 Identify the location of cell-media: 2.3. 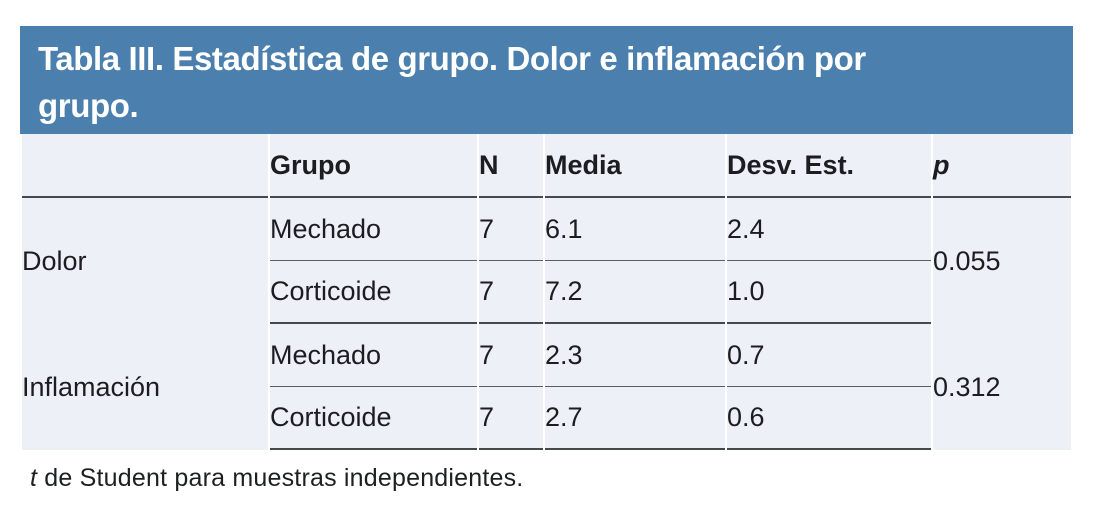
(635, 355).